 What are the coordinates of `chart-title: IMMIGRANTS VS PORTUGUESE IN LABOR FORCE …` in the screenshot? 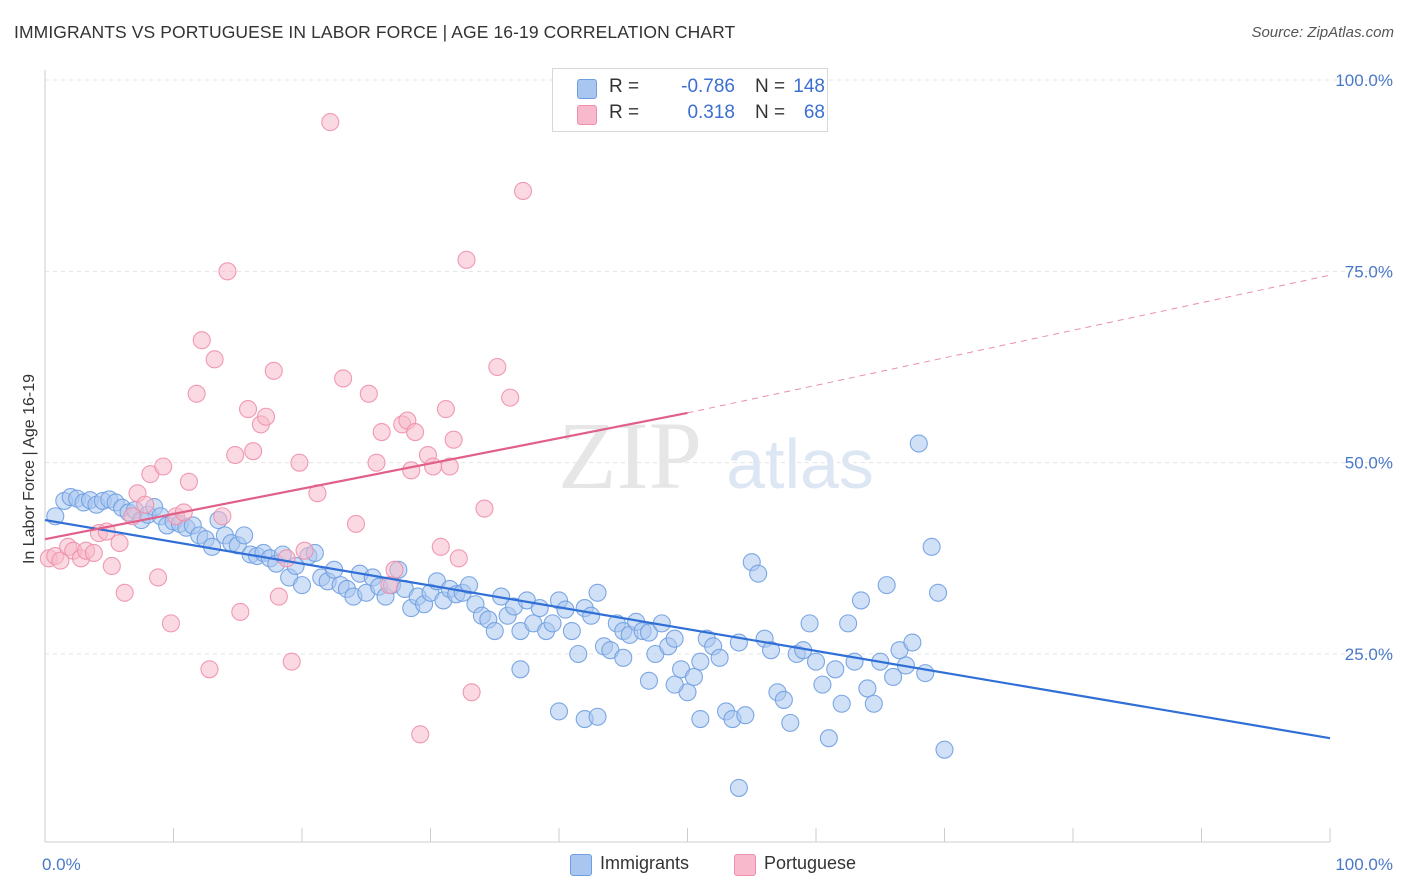 It's located at (375, 32).